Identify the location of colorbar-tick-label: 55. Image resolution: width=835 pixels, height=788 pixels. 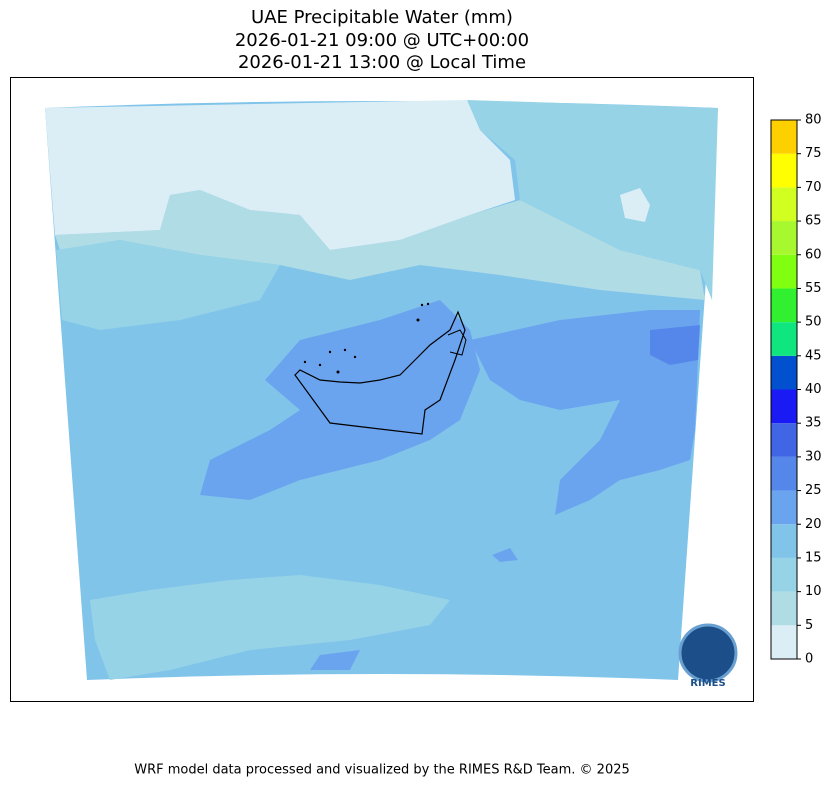
(813, 288).